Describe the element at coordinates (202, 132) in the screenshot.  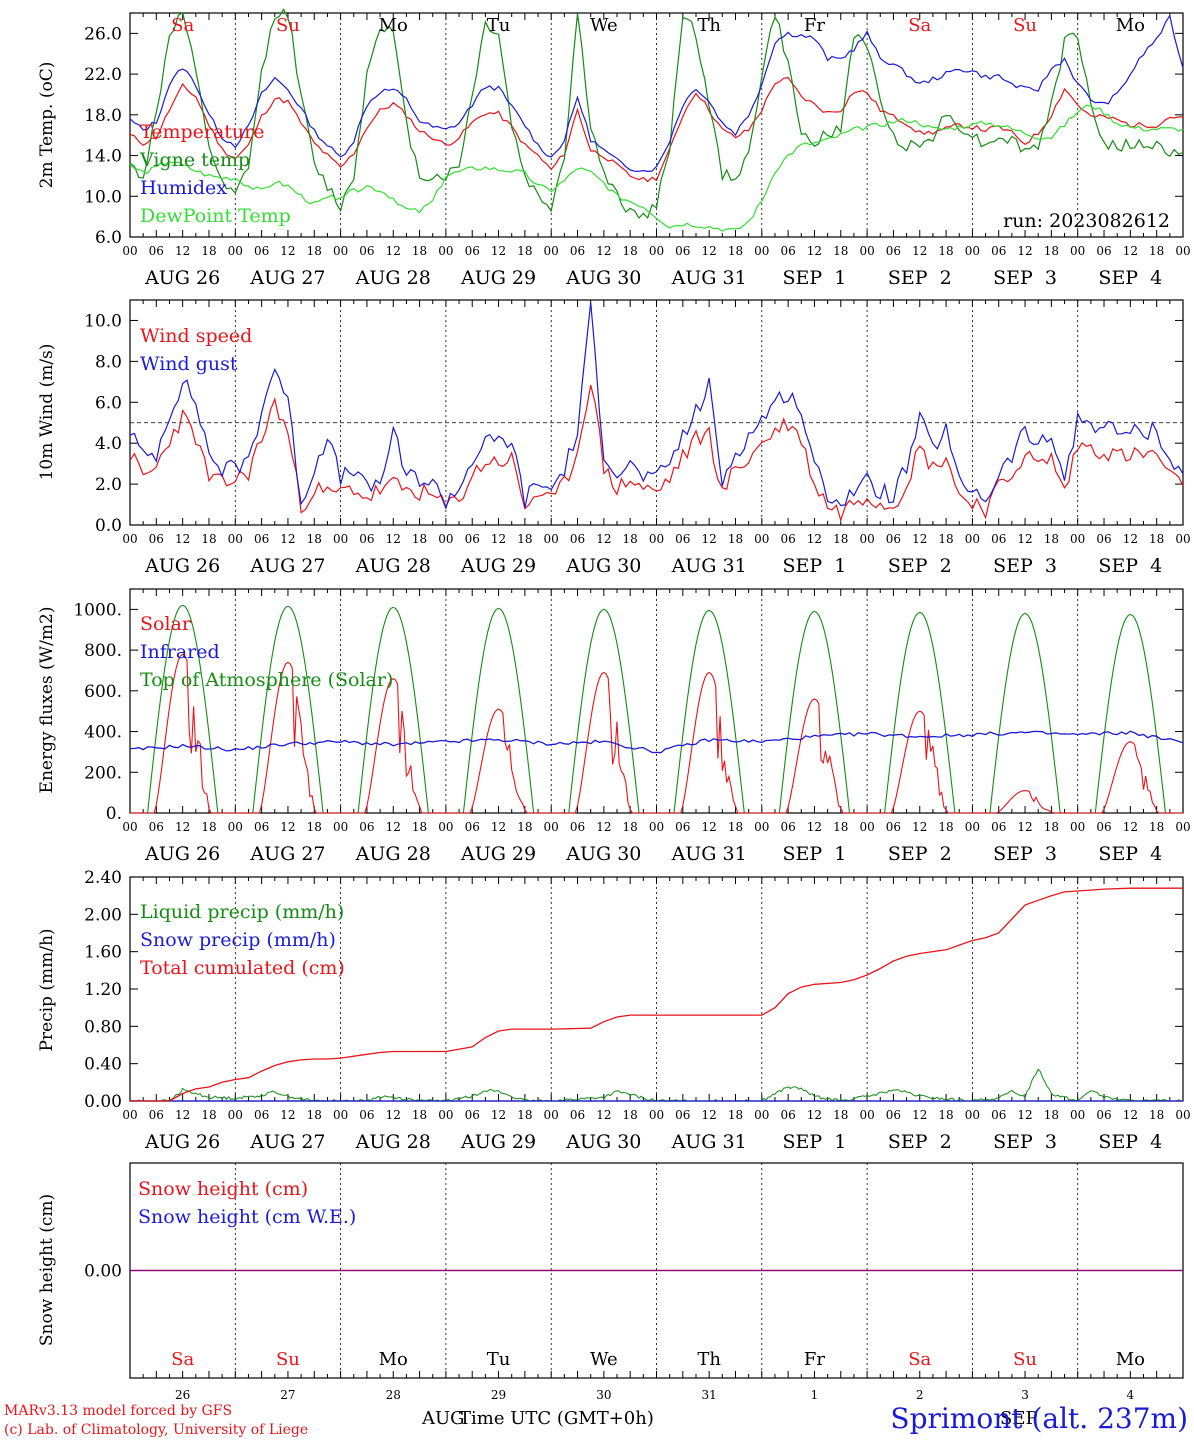
I see `legend-entry: Temperature` at that location.